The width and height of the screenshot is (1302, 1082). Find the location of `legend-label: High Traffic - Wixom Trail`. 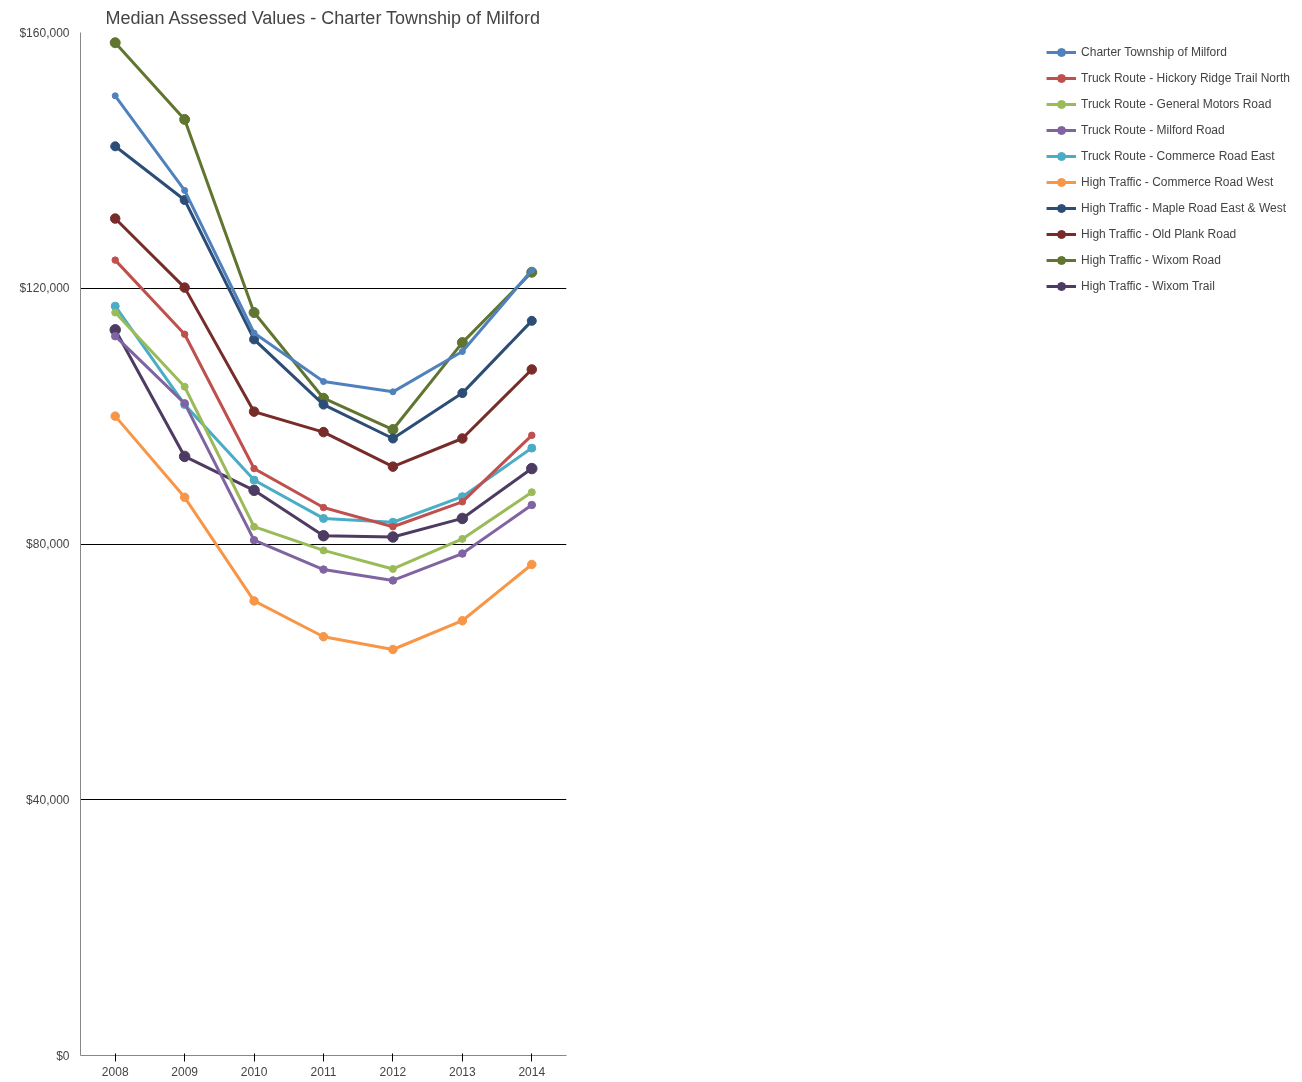

legend-label: High Traffic - Wixom Trail is located at coordinates (1148, 286).